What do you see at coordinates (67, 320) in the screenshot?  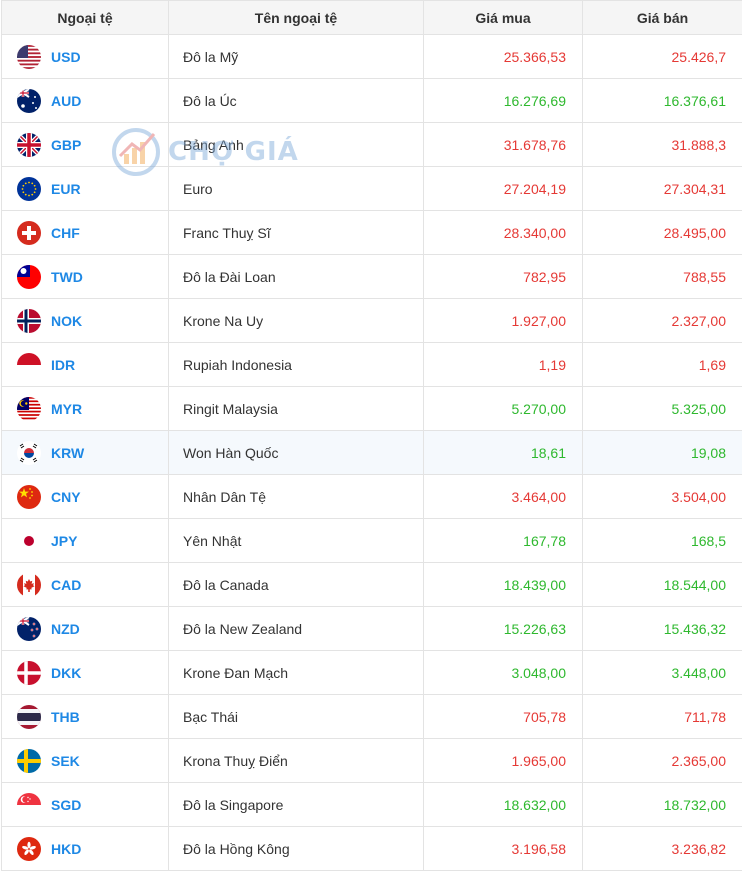 I see `currency-code-link: NOK` at bounding box center [67, 320].